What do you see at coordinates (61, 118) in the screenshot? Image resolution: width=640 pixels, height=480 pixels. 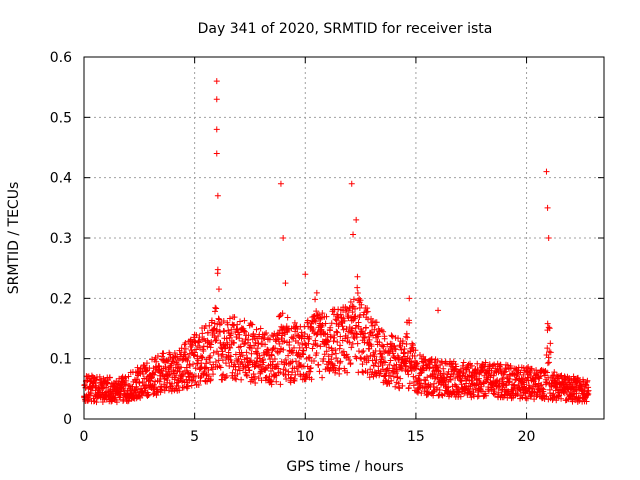 I see `y-tick-label: 0.5` at bounding box center [61, 118].